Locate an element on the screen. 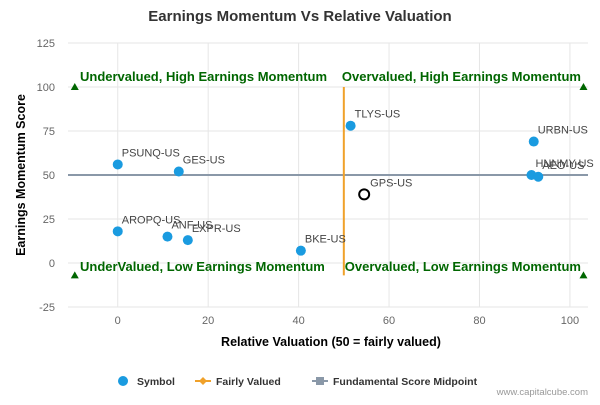  credit-text: www.capitalcube.com is located at coordinates (542, 392).